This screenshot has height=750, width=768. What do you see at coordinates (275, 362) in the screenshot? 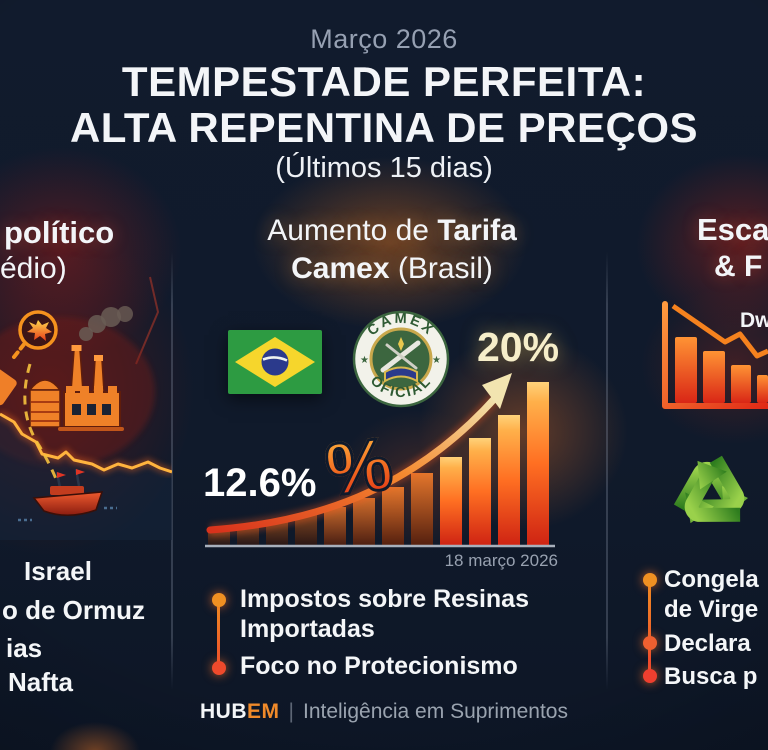
I see `brazil-flag` at bounding box center [275, 362].